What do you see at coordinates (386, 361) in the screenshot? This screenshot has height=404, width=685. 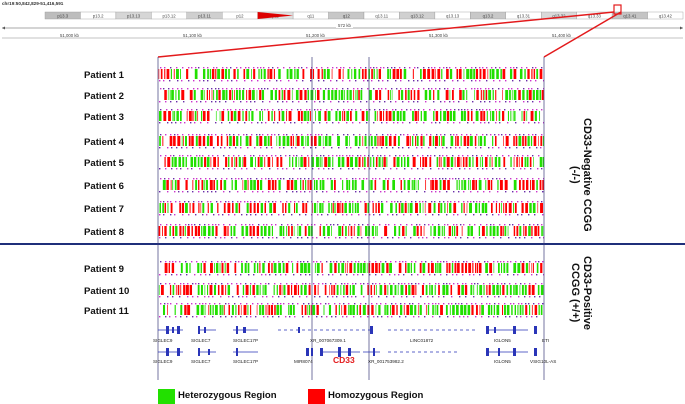 I see `gene-label: XR_001753982.2` at bounding box center [386, 361].